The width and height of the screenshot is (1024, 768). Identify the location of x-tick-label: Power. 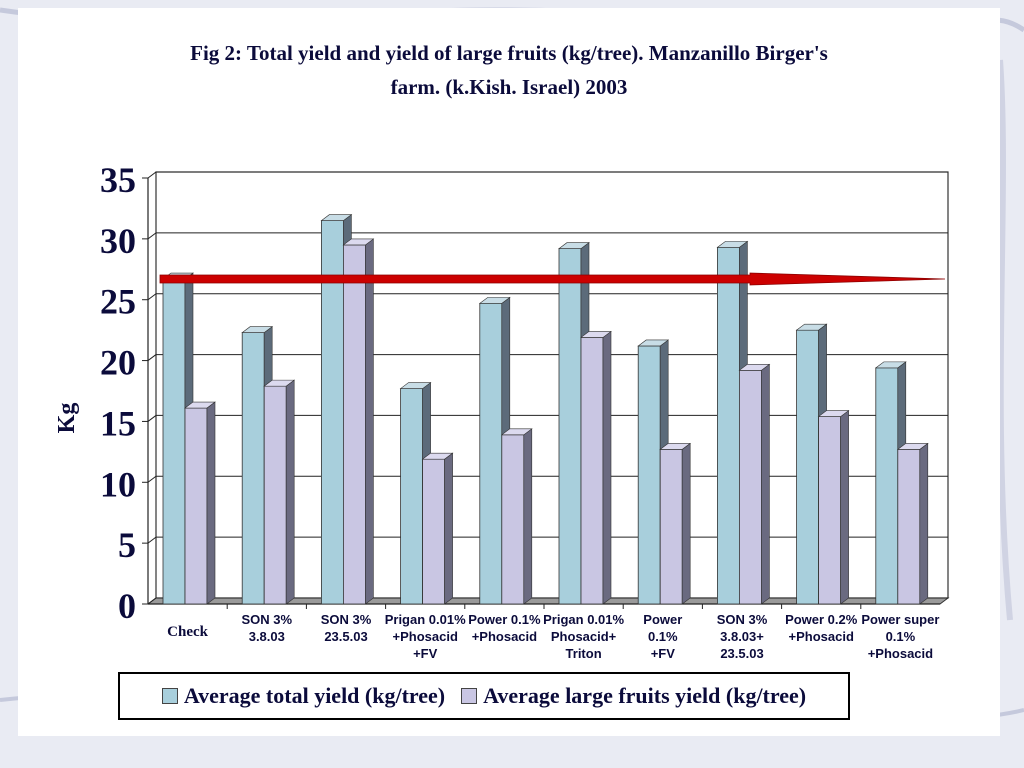
(662, 619).